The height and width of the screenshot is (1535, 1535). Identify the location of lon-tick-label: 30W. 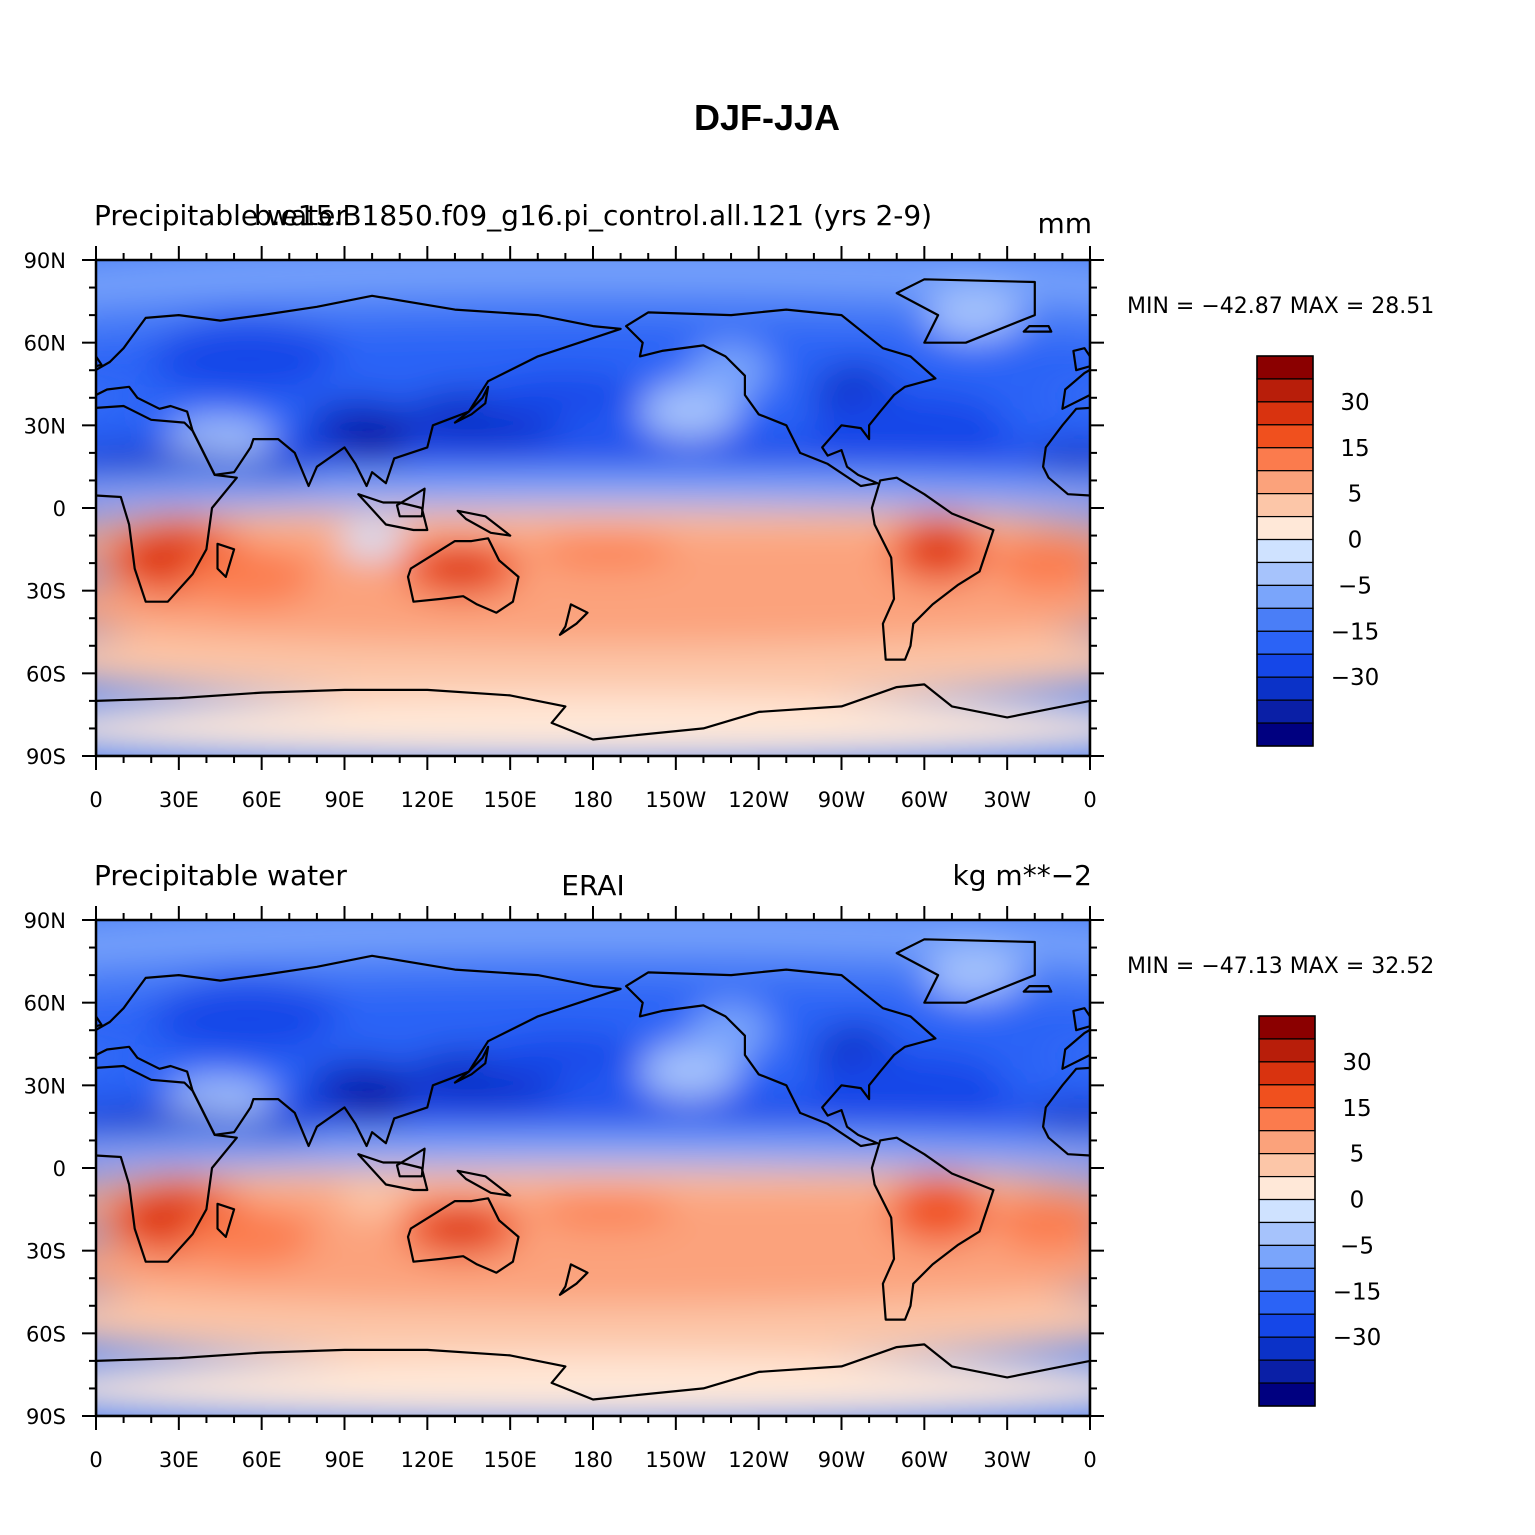
(1007, 800).